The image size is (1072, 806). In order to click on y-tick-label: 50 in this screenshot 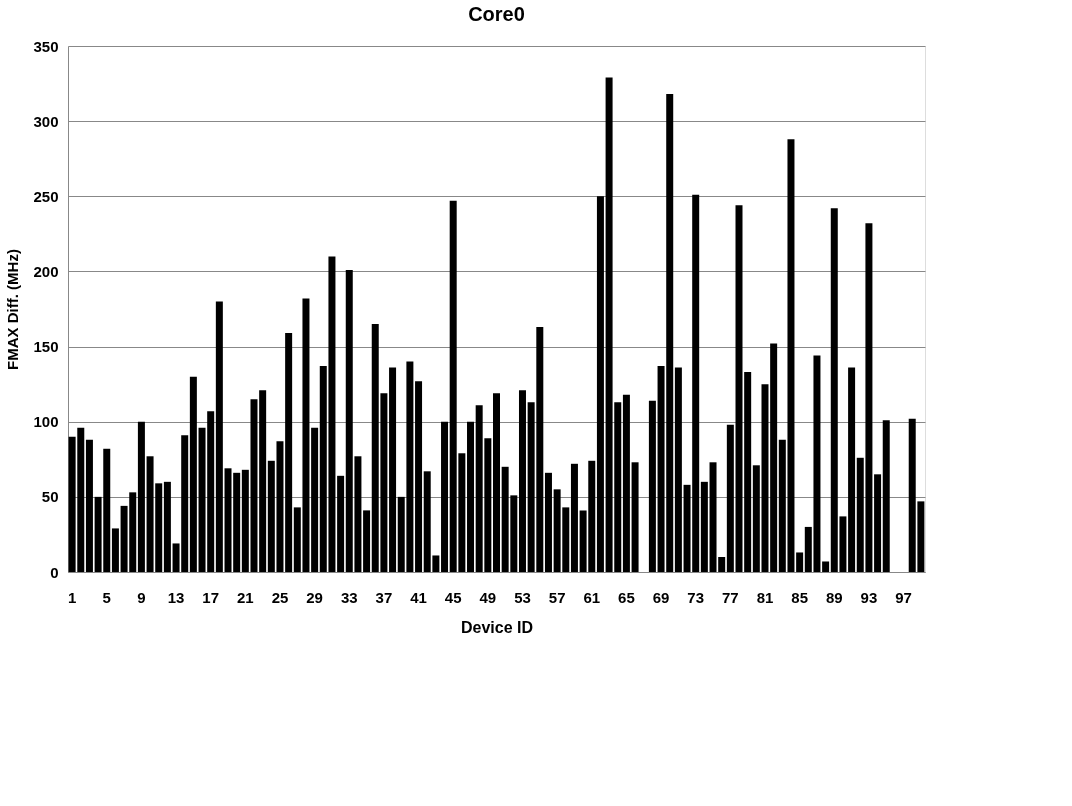, I will do `click(50, 497)`.